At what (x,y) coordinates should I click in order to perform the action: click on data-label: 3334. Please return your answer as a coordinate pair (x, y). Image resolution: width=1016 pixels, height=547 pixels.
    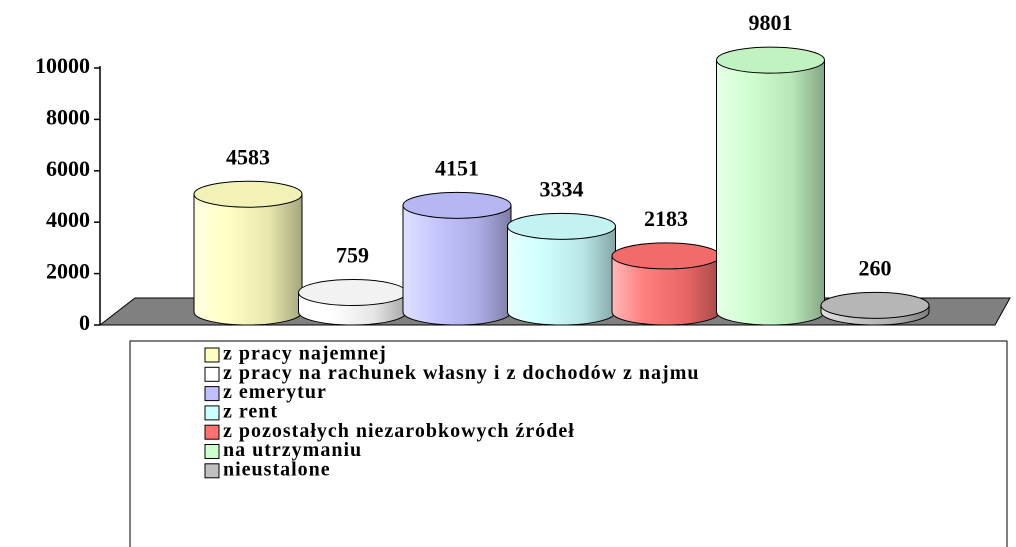
    Looking at the image, I should click on (562, 188).